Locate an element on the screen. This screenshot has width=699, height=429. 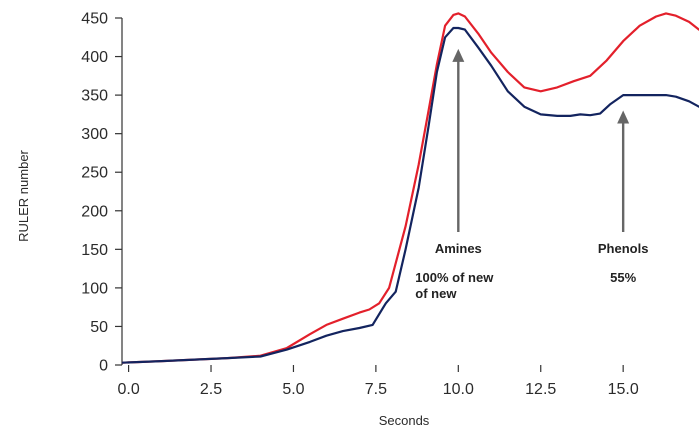
annotation-label: Amines is located at coordinates (458, 248).